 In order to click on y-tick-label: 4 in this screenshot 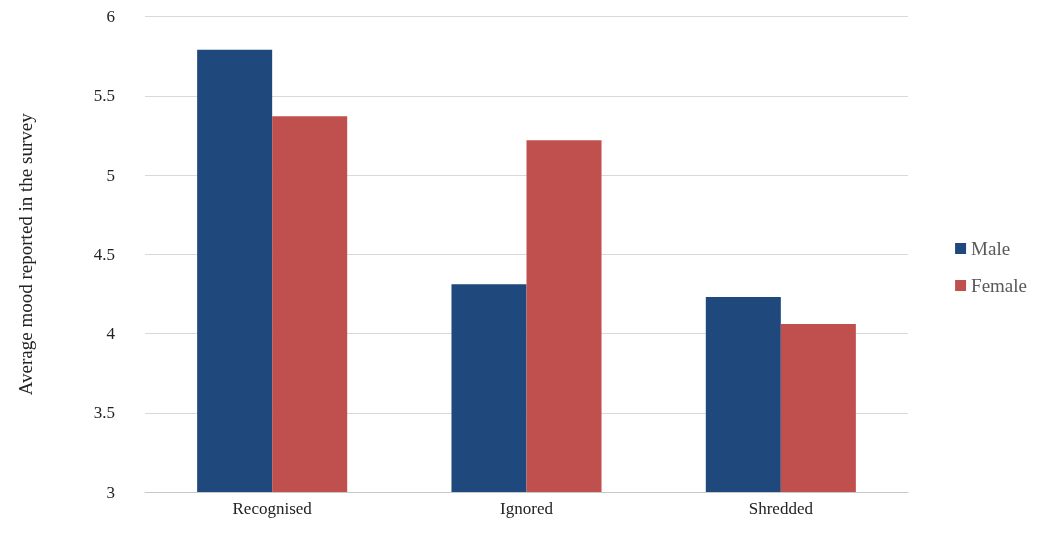, I will do `click(111, 333)`.